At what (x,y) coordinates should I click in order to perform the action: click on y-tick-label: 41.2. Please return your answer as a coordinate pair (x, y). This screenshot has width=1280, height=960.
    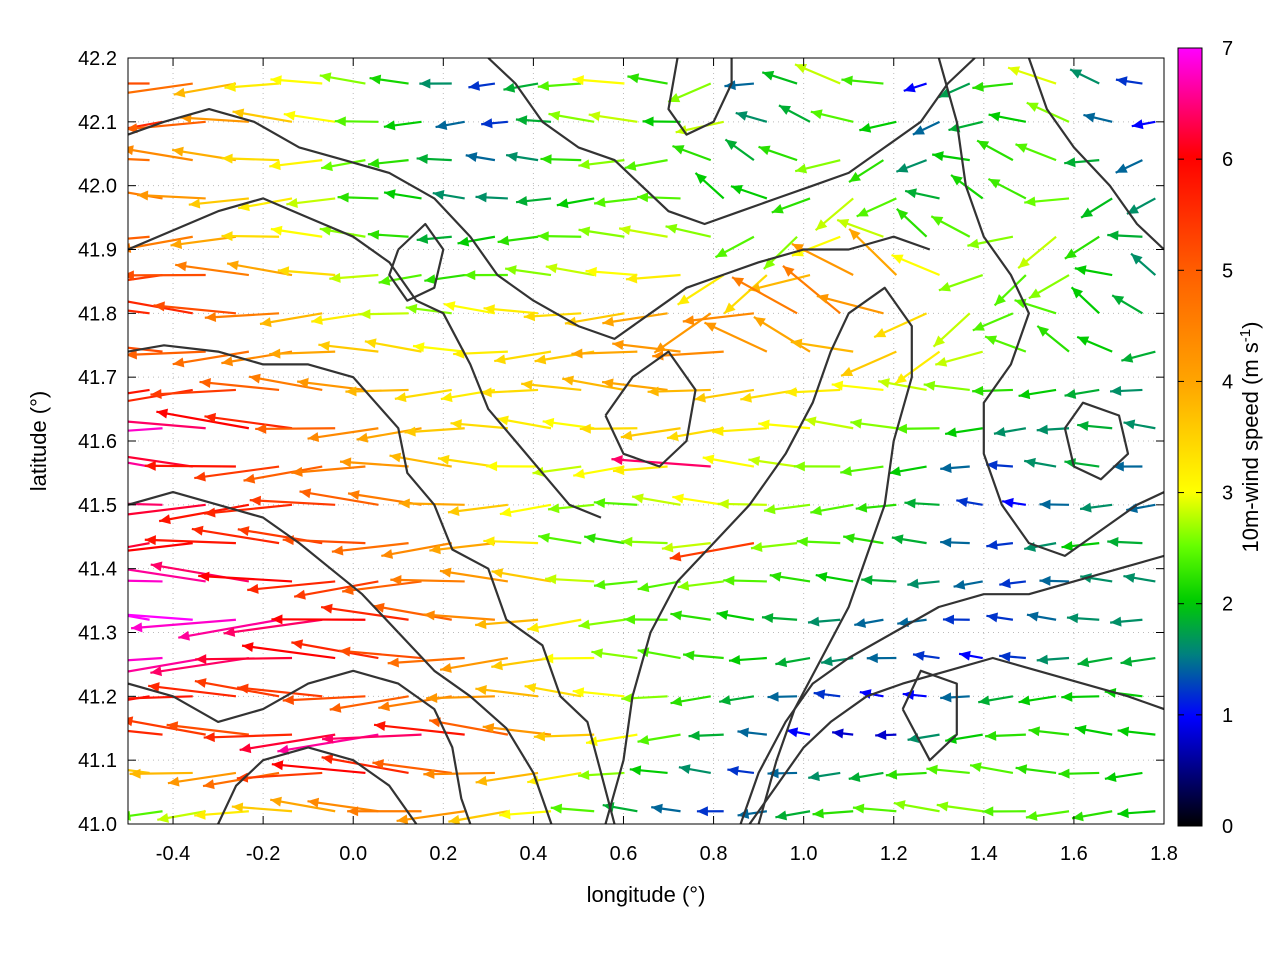
    Looking at the image, I should click on (97, 697).